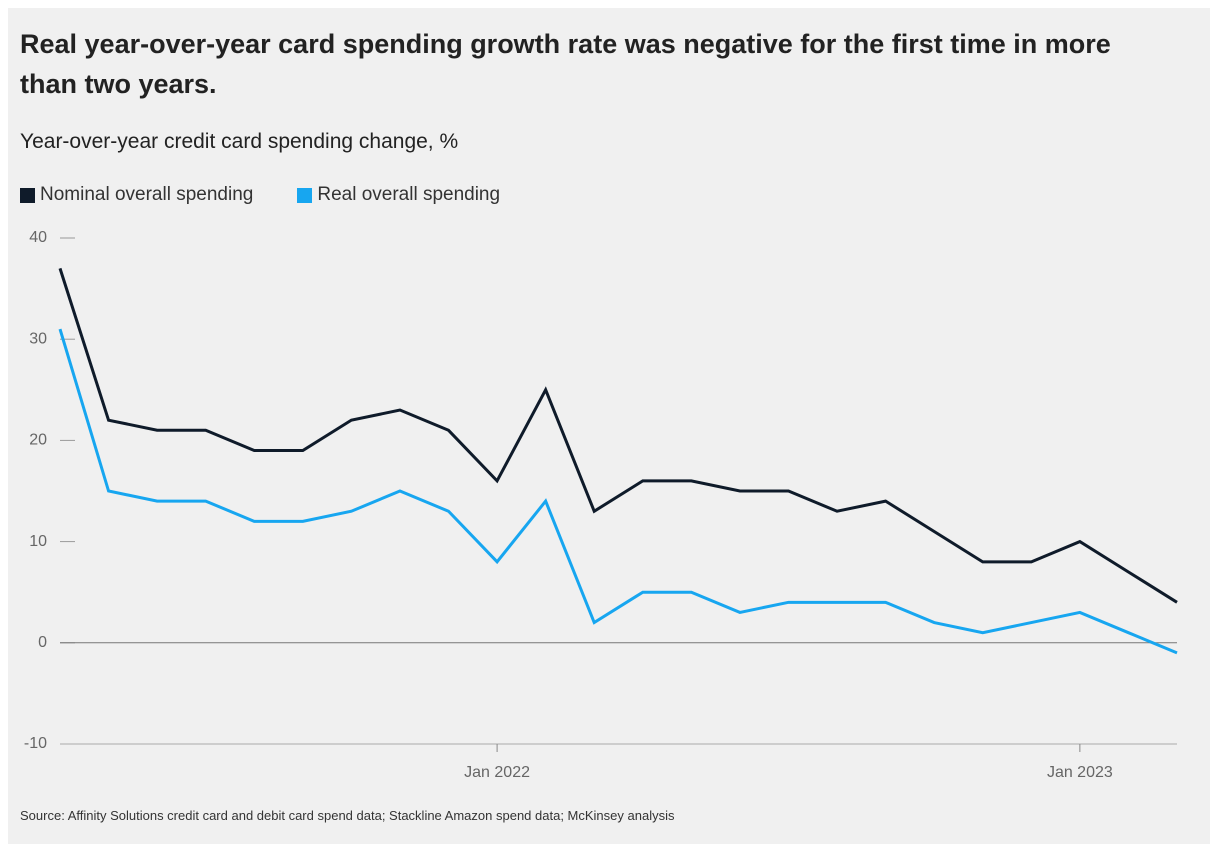 Image resolution: width=1218 pixels, height=852 pixels. Describe the element at coordinates (38, 440) in the screenshot. I see `y-tick-label: 20` at that location.